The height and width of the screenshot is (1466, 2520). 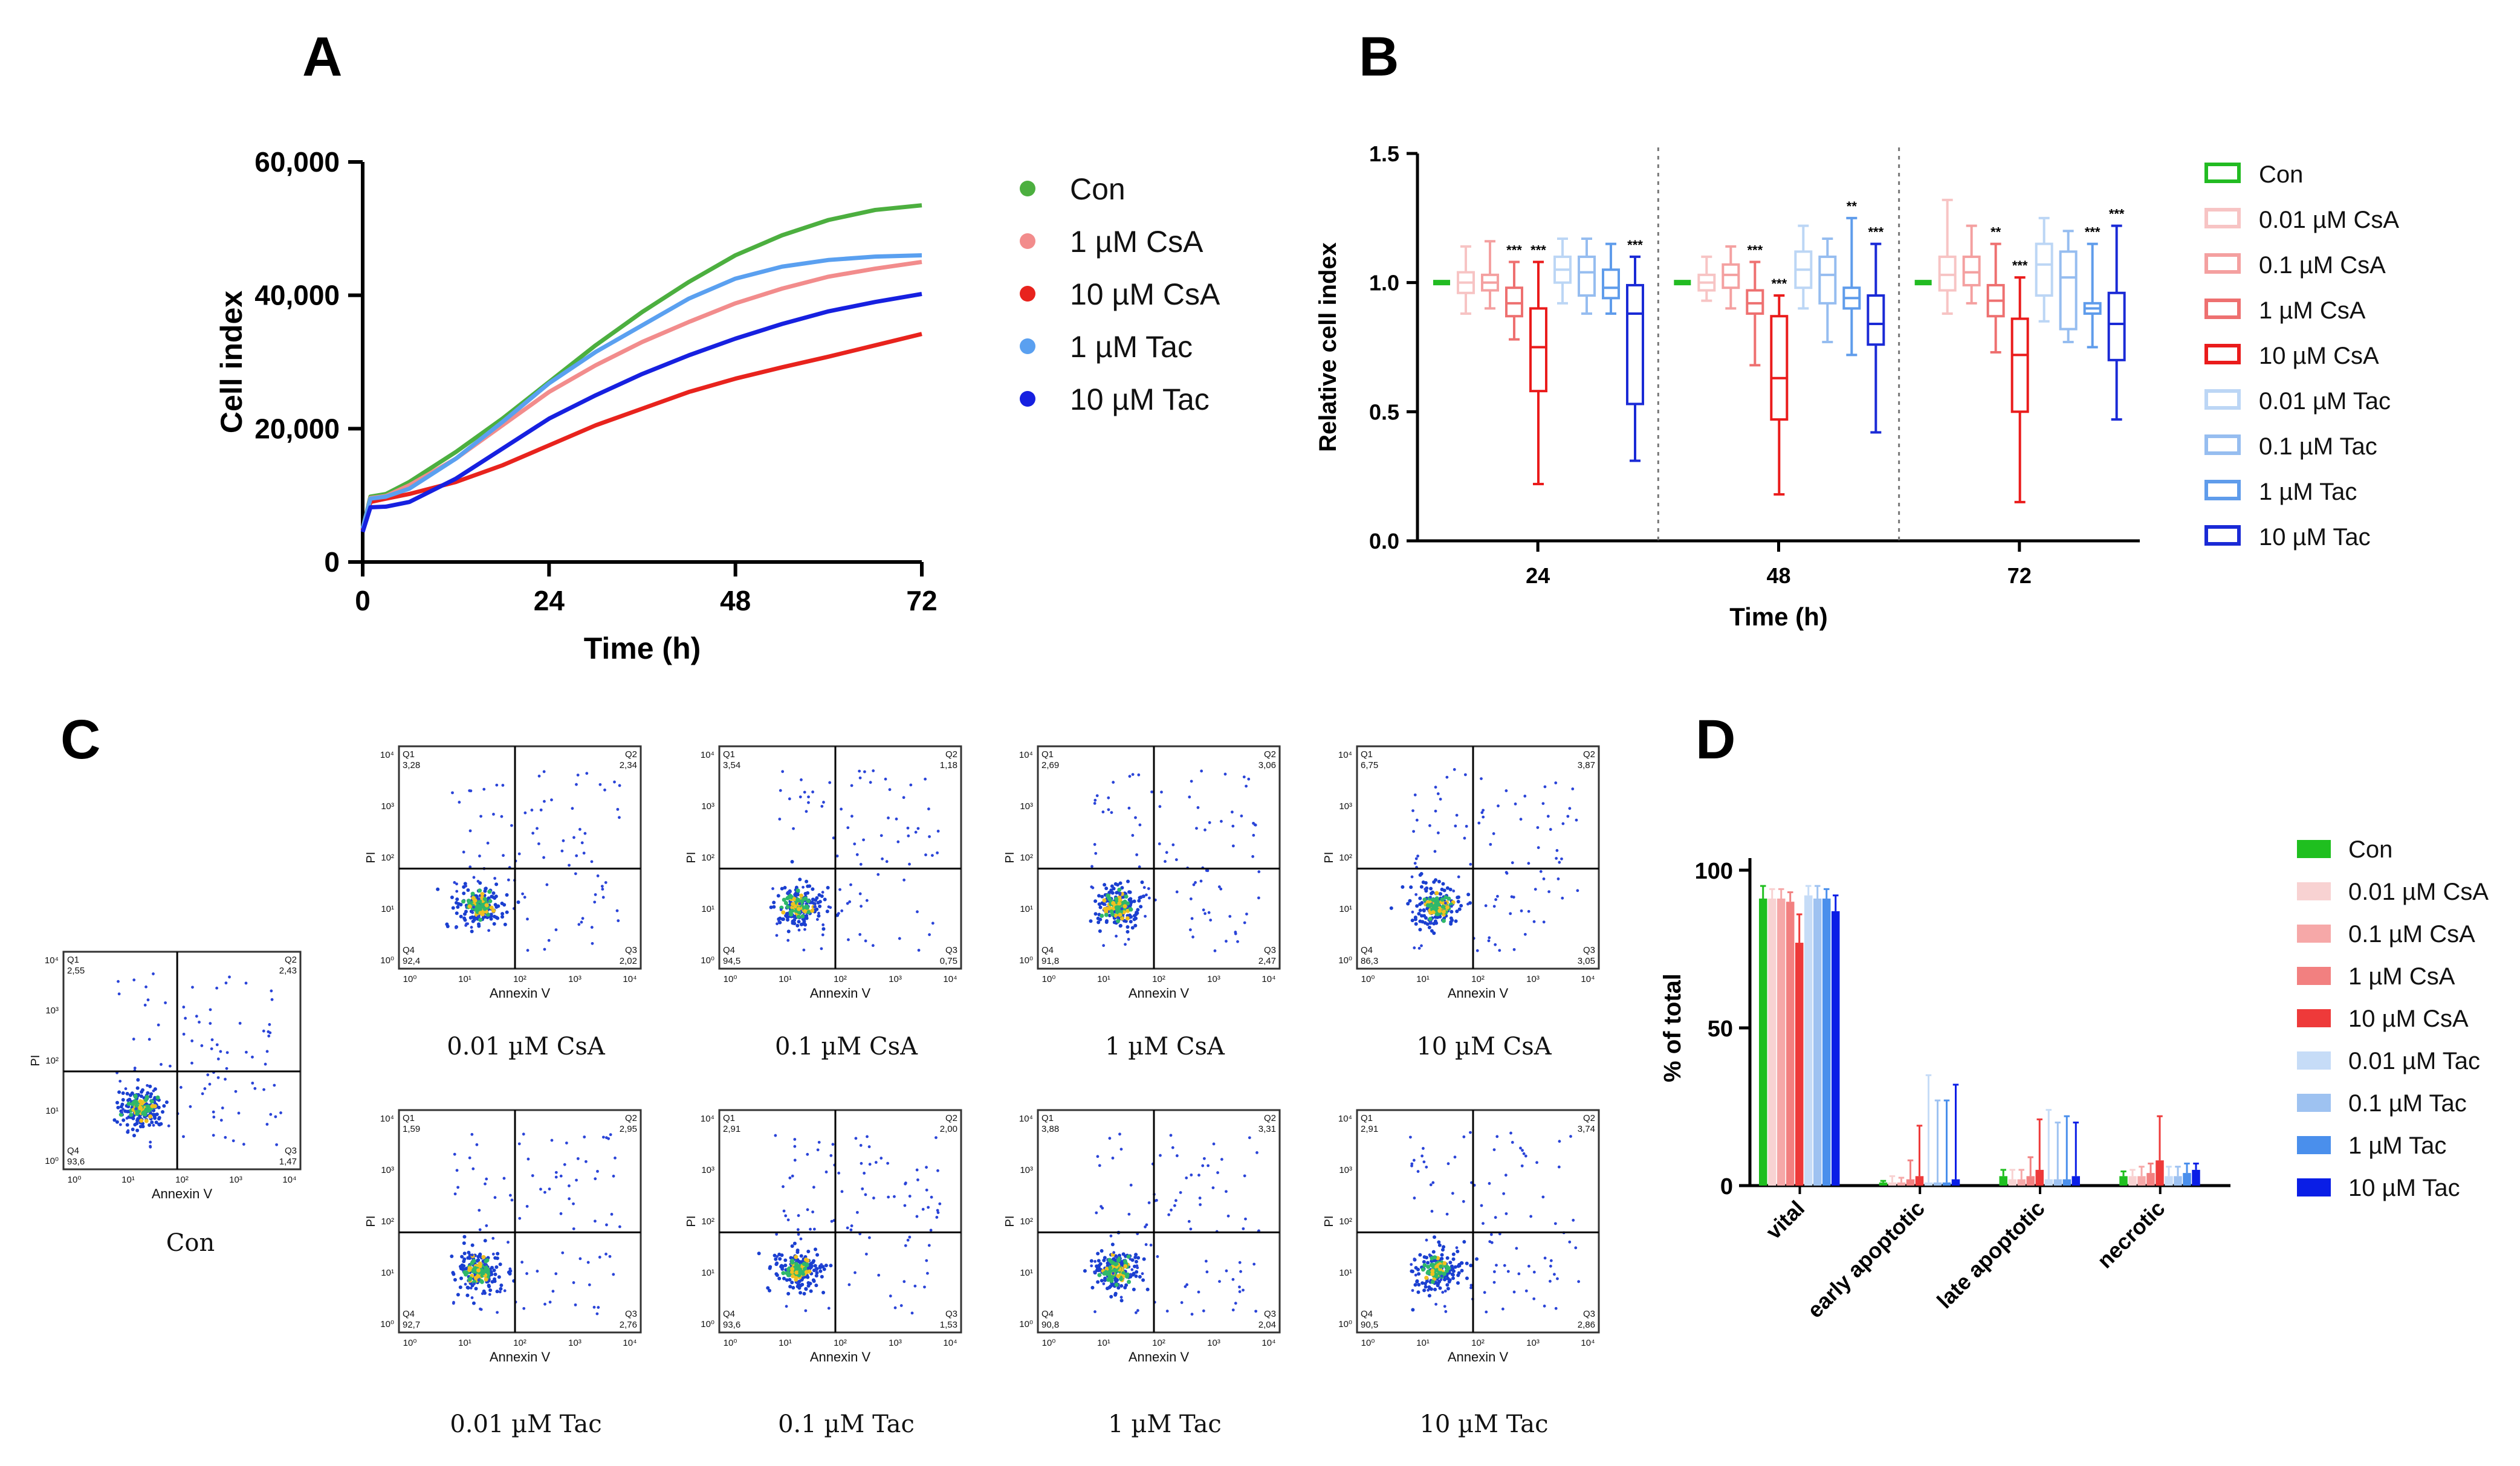 I want to click on c-q2-value: 3,31, so click(x=1267, y=1129).